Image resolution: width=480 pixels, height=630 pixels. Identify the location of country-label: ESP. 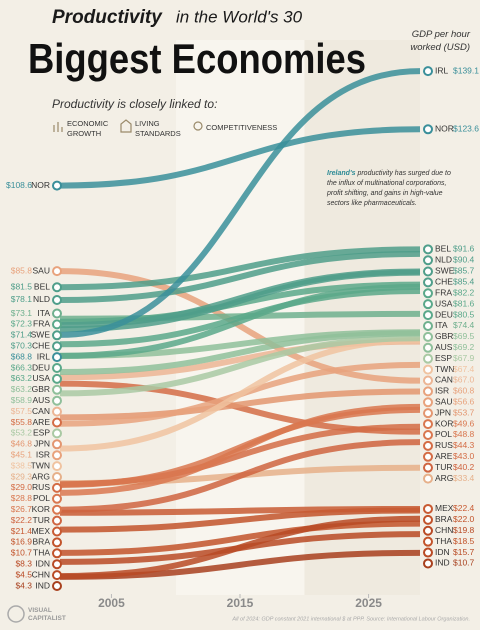
(443, 358).